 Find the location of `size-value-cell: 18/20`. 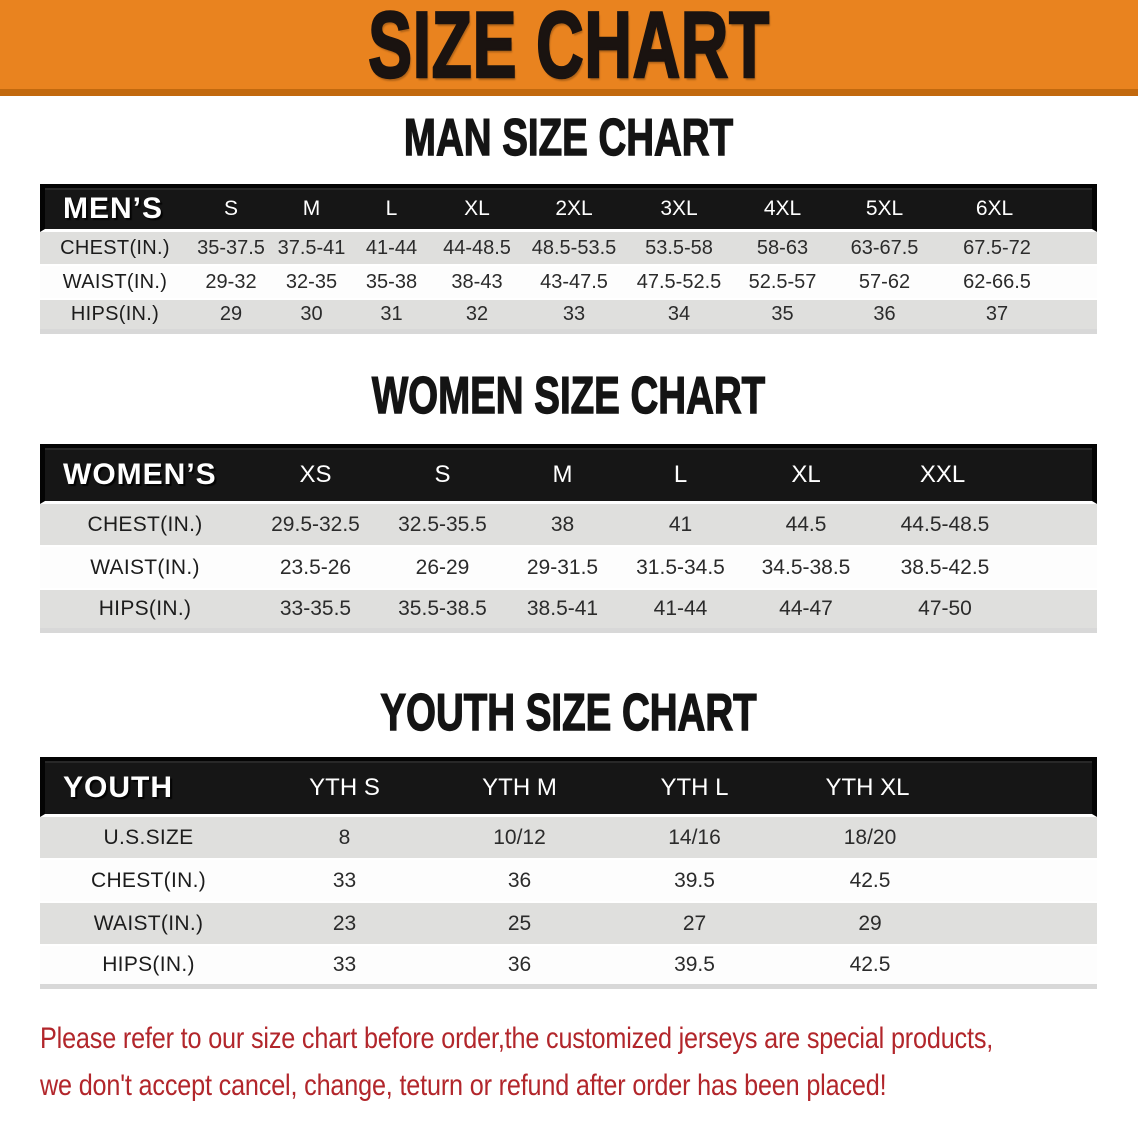

size-value-cell: 18/20 is located at coordinates (939, 838).